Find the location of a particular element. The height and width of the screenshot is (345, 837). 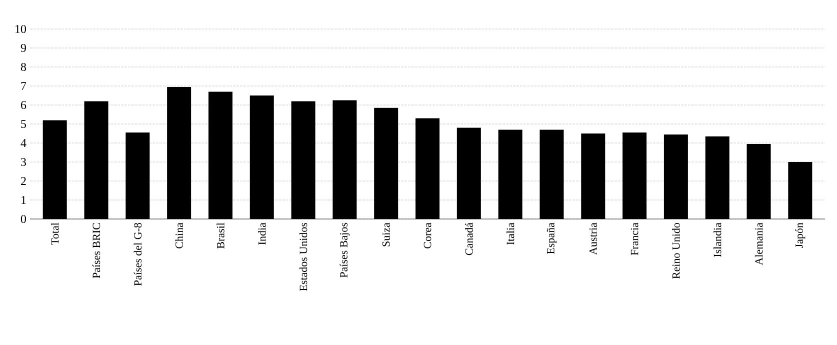

x-tick-label: Suiza is located at coordinates (386, 234).